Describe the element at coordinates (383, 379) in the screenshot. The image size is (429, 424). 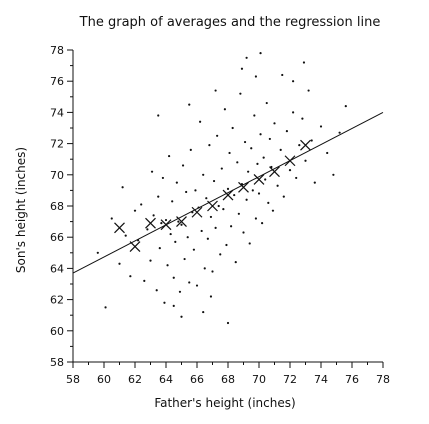
I see `x-tick-label: 78` at that location.